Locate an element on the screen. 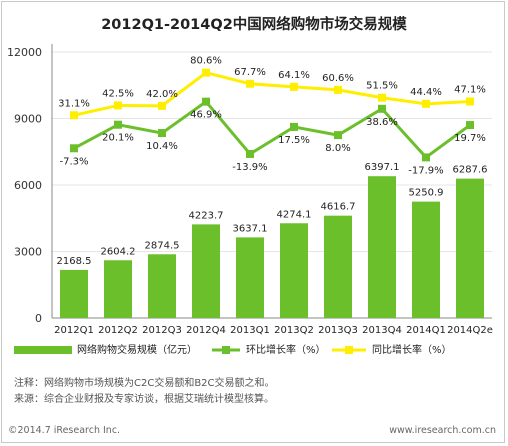 The width and height of the screenshot is (508, 446). mom-label: 10.4% is located at coordinates (162, 146).